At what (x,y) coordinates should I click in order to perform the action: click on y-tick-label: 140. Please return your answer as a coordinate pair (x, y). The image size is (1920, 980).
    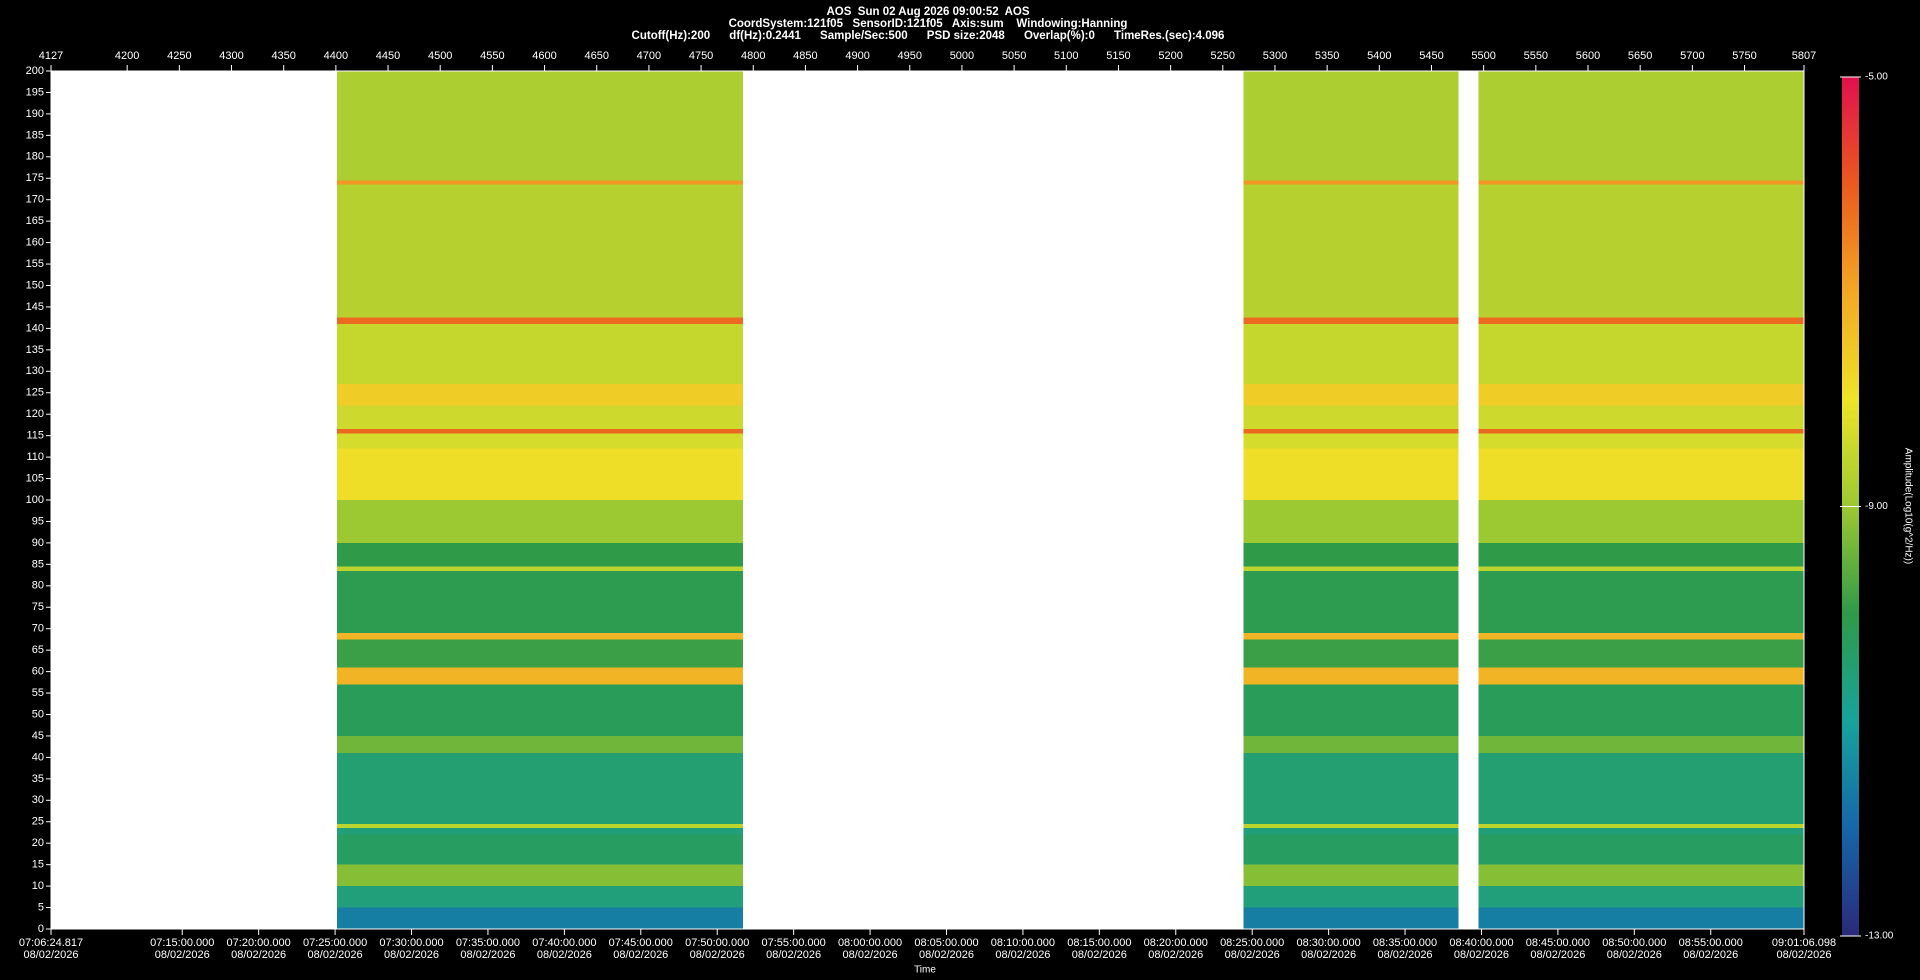
    Looking at the image, I should click on (35, 328).